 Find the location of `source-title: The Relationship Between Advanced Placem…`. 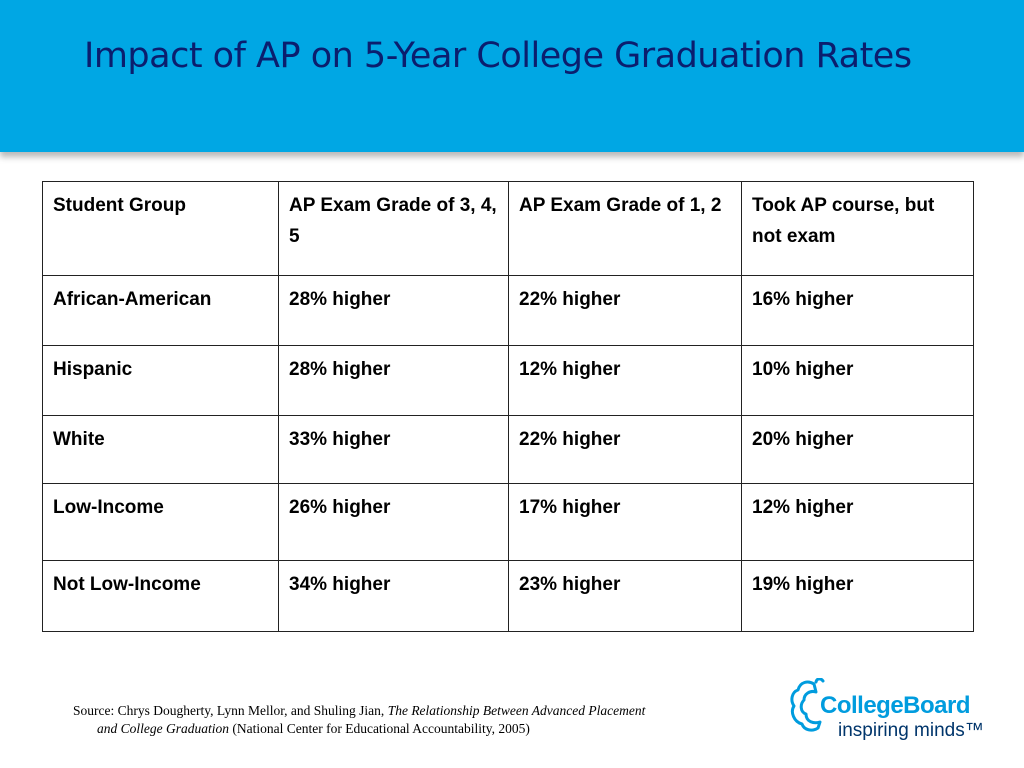

source-title: The Relationship Between Advanced Placem… is located at coordinates (516, 710).